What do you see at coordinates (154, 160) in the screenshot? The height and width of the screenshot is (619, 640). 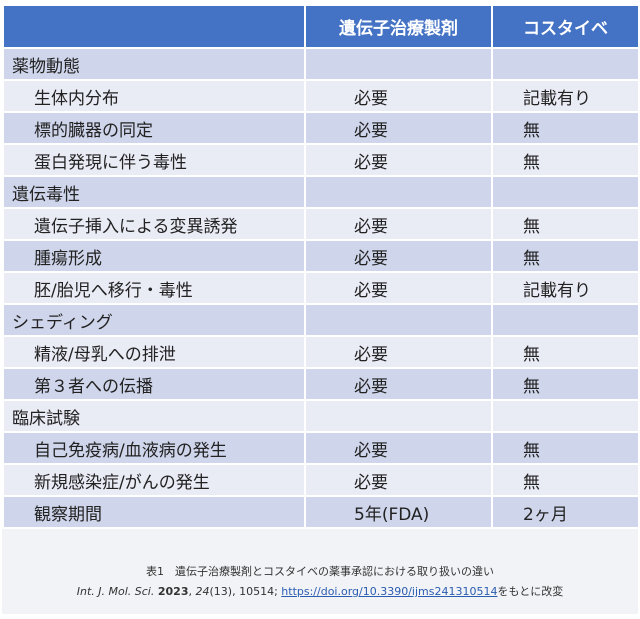 I see `row-label: 蛋白発現に伴う毒性` at bounding box center [154, 160].